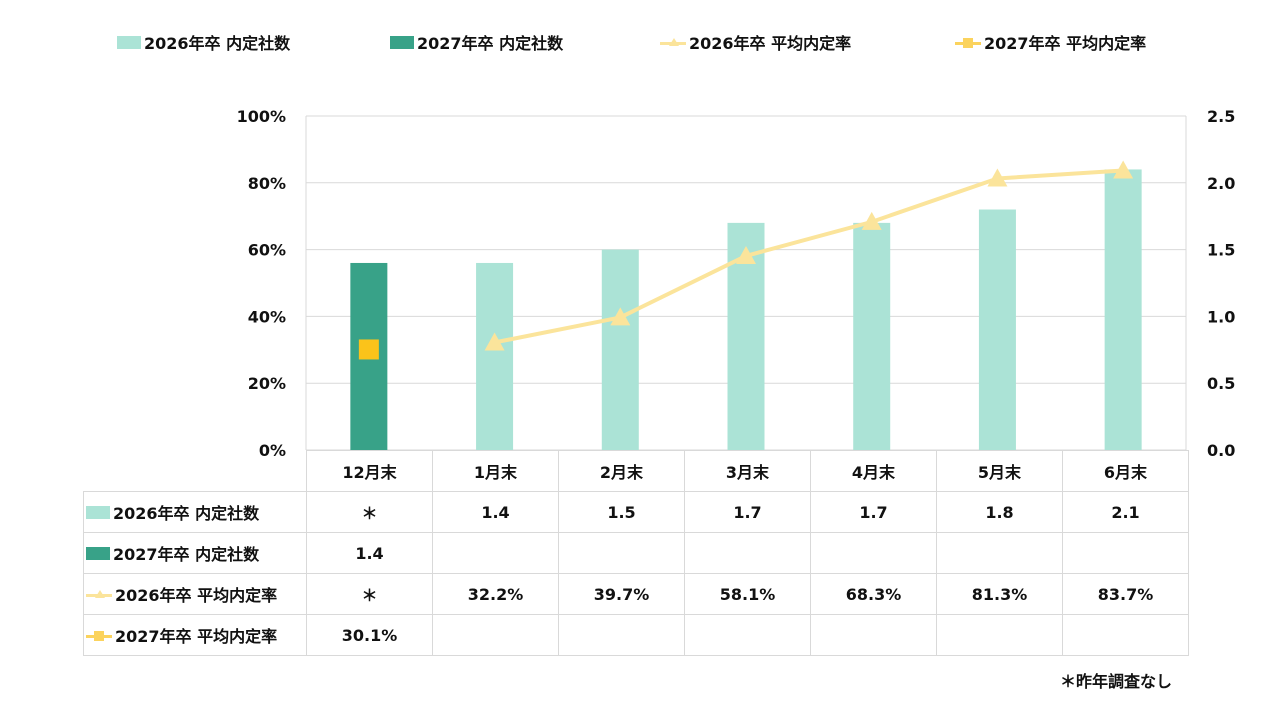 The width and height of the screenshot is (1280, 720). I want to click on table-cell: 1.8, so click(999, 512).